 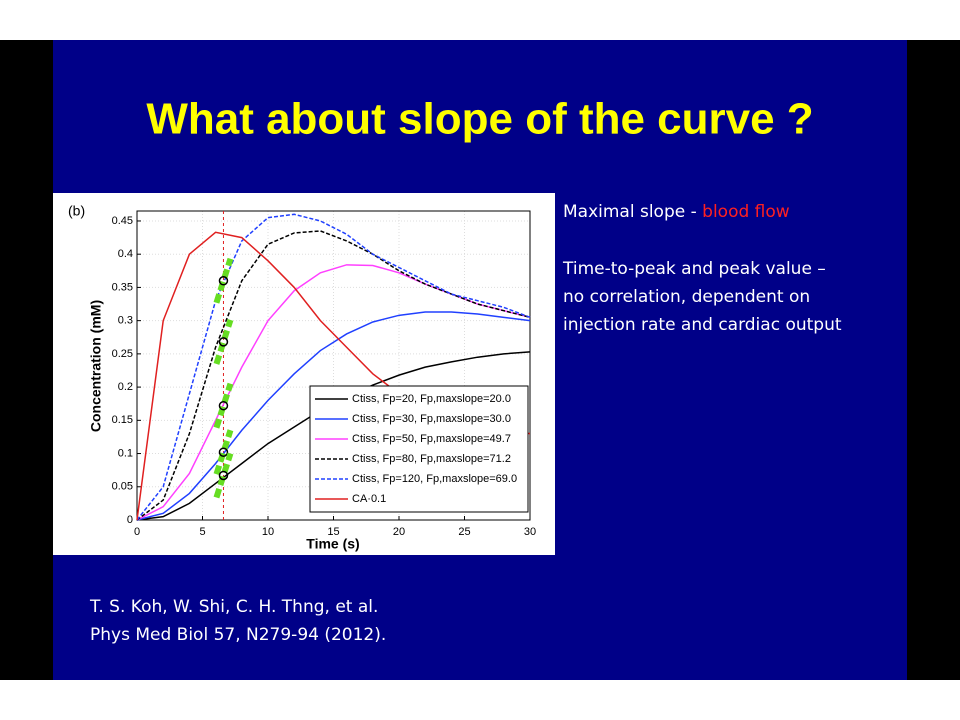 What do you see at coordinates (96, 366) in the screenshot?
I see `y-axis-label: Concentration (mM)` at bounding box center [96, 366].